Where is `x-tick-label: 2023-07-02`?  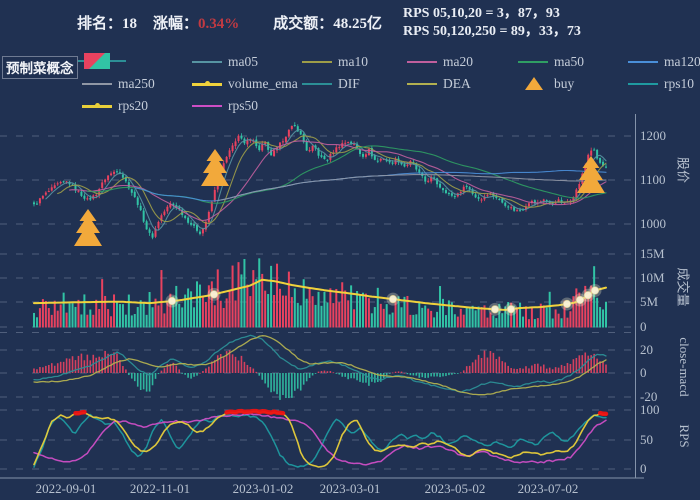
x-tick-label: 2023-07-02 is located at coordinates (548, 488).